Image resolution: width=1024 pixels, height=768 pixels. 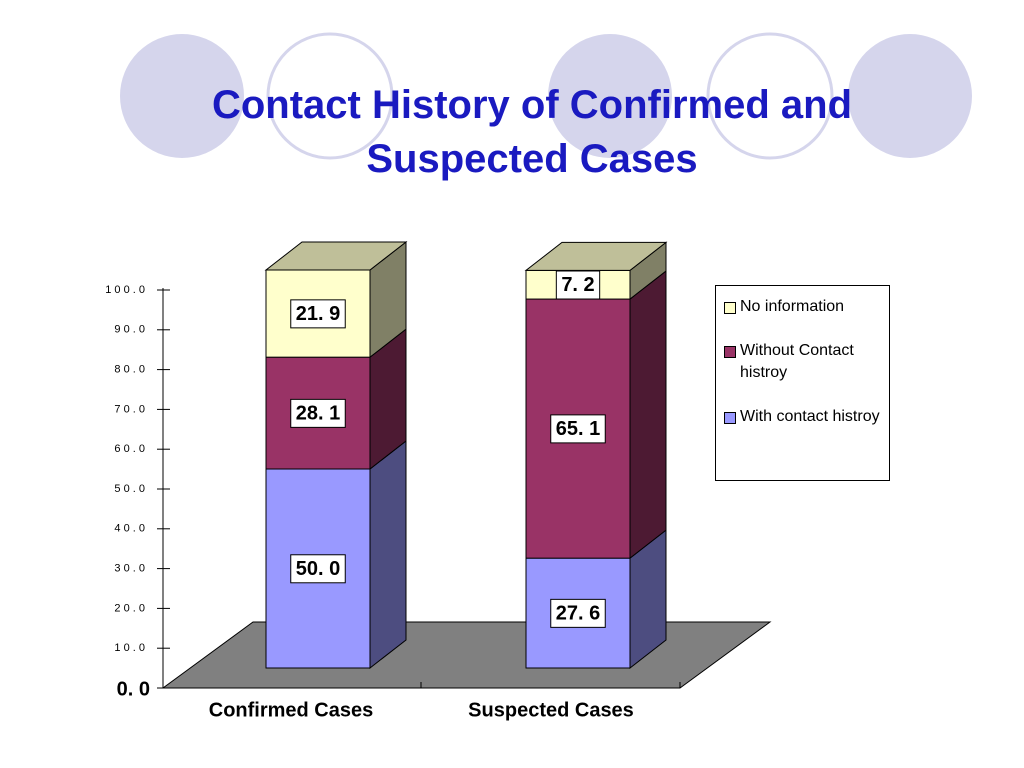 I want to click on legend-label: Without Contact histroy, so click(x=797, y=361).